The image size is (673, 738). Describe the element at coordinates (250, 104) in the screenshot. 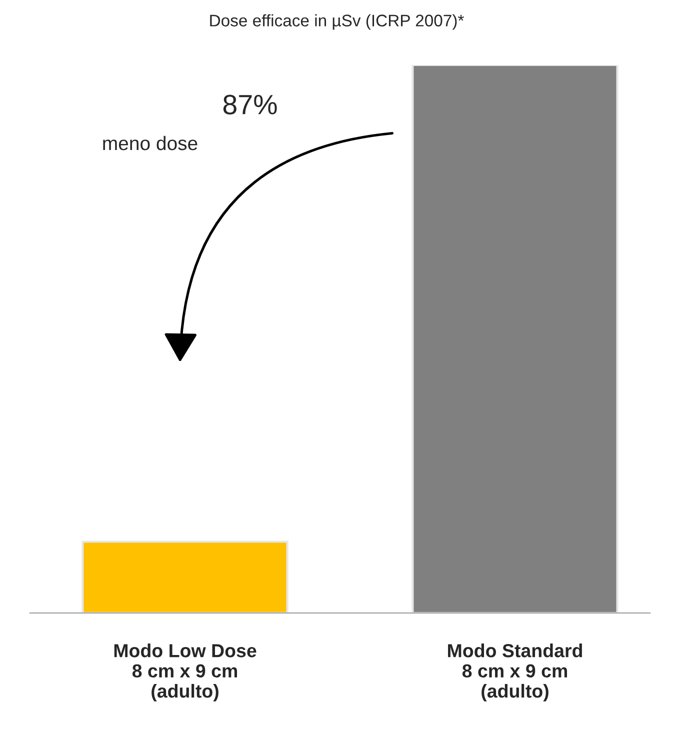

I see `annotation: 87%` at that location.